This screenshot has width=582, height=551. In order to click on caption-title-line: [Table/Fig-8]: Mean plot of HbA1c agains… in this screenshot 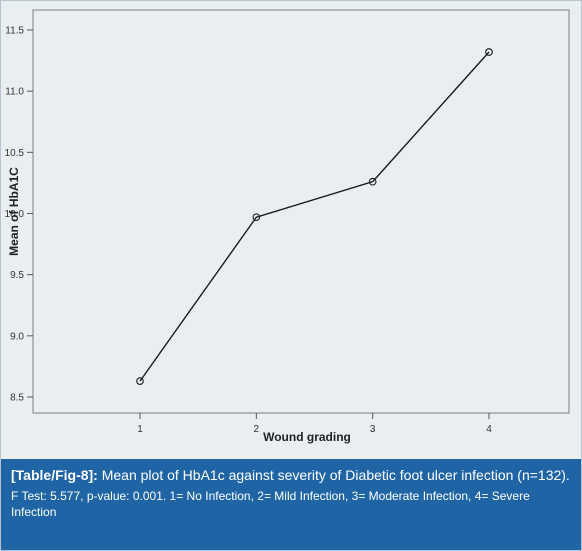, I will do `click(291, 475)`.